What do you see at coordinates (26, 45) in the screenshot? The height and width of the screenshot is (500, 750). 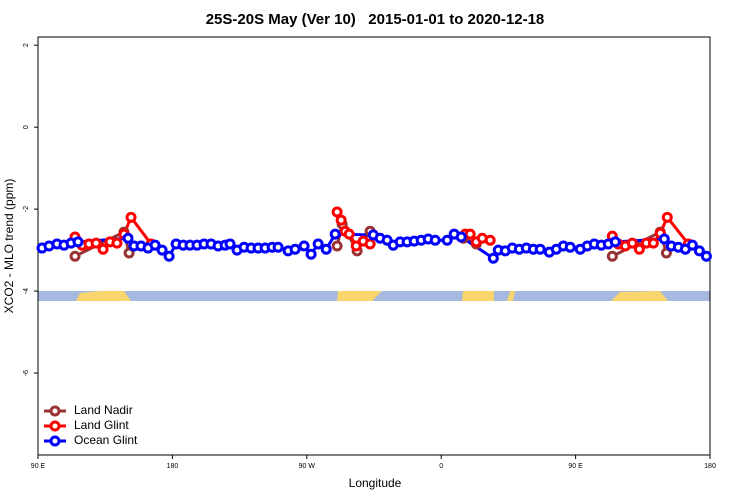 I see `y-tick-label: 2` at bounding box center [26, 45].